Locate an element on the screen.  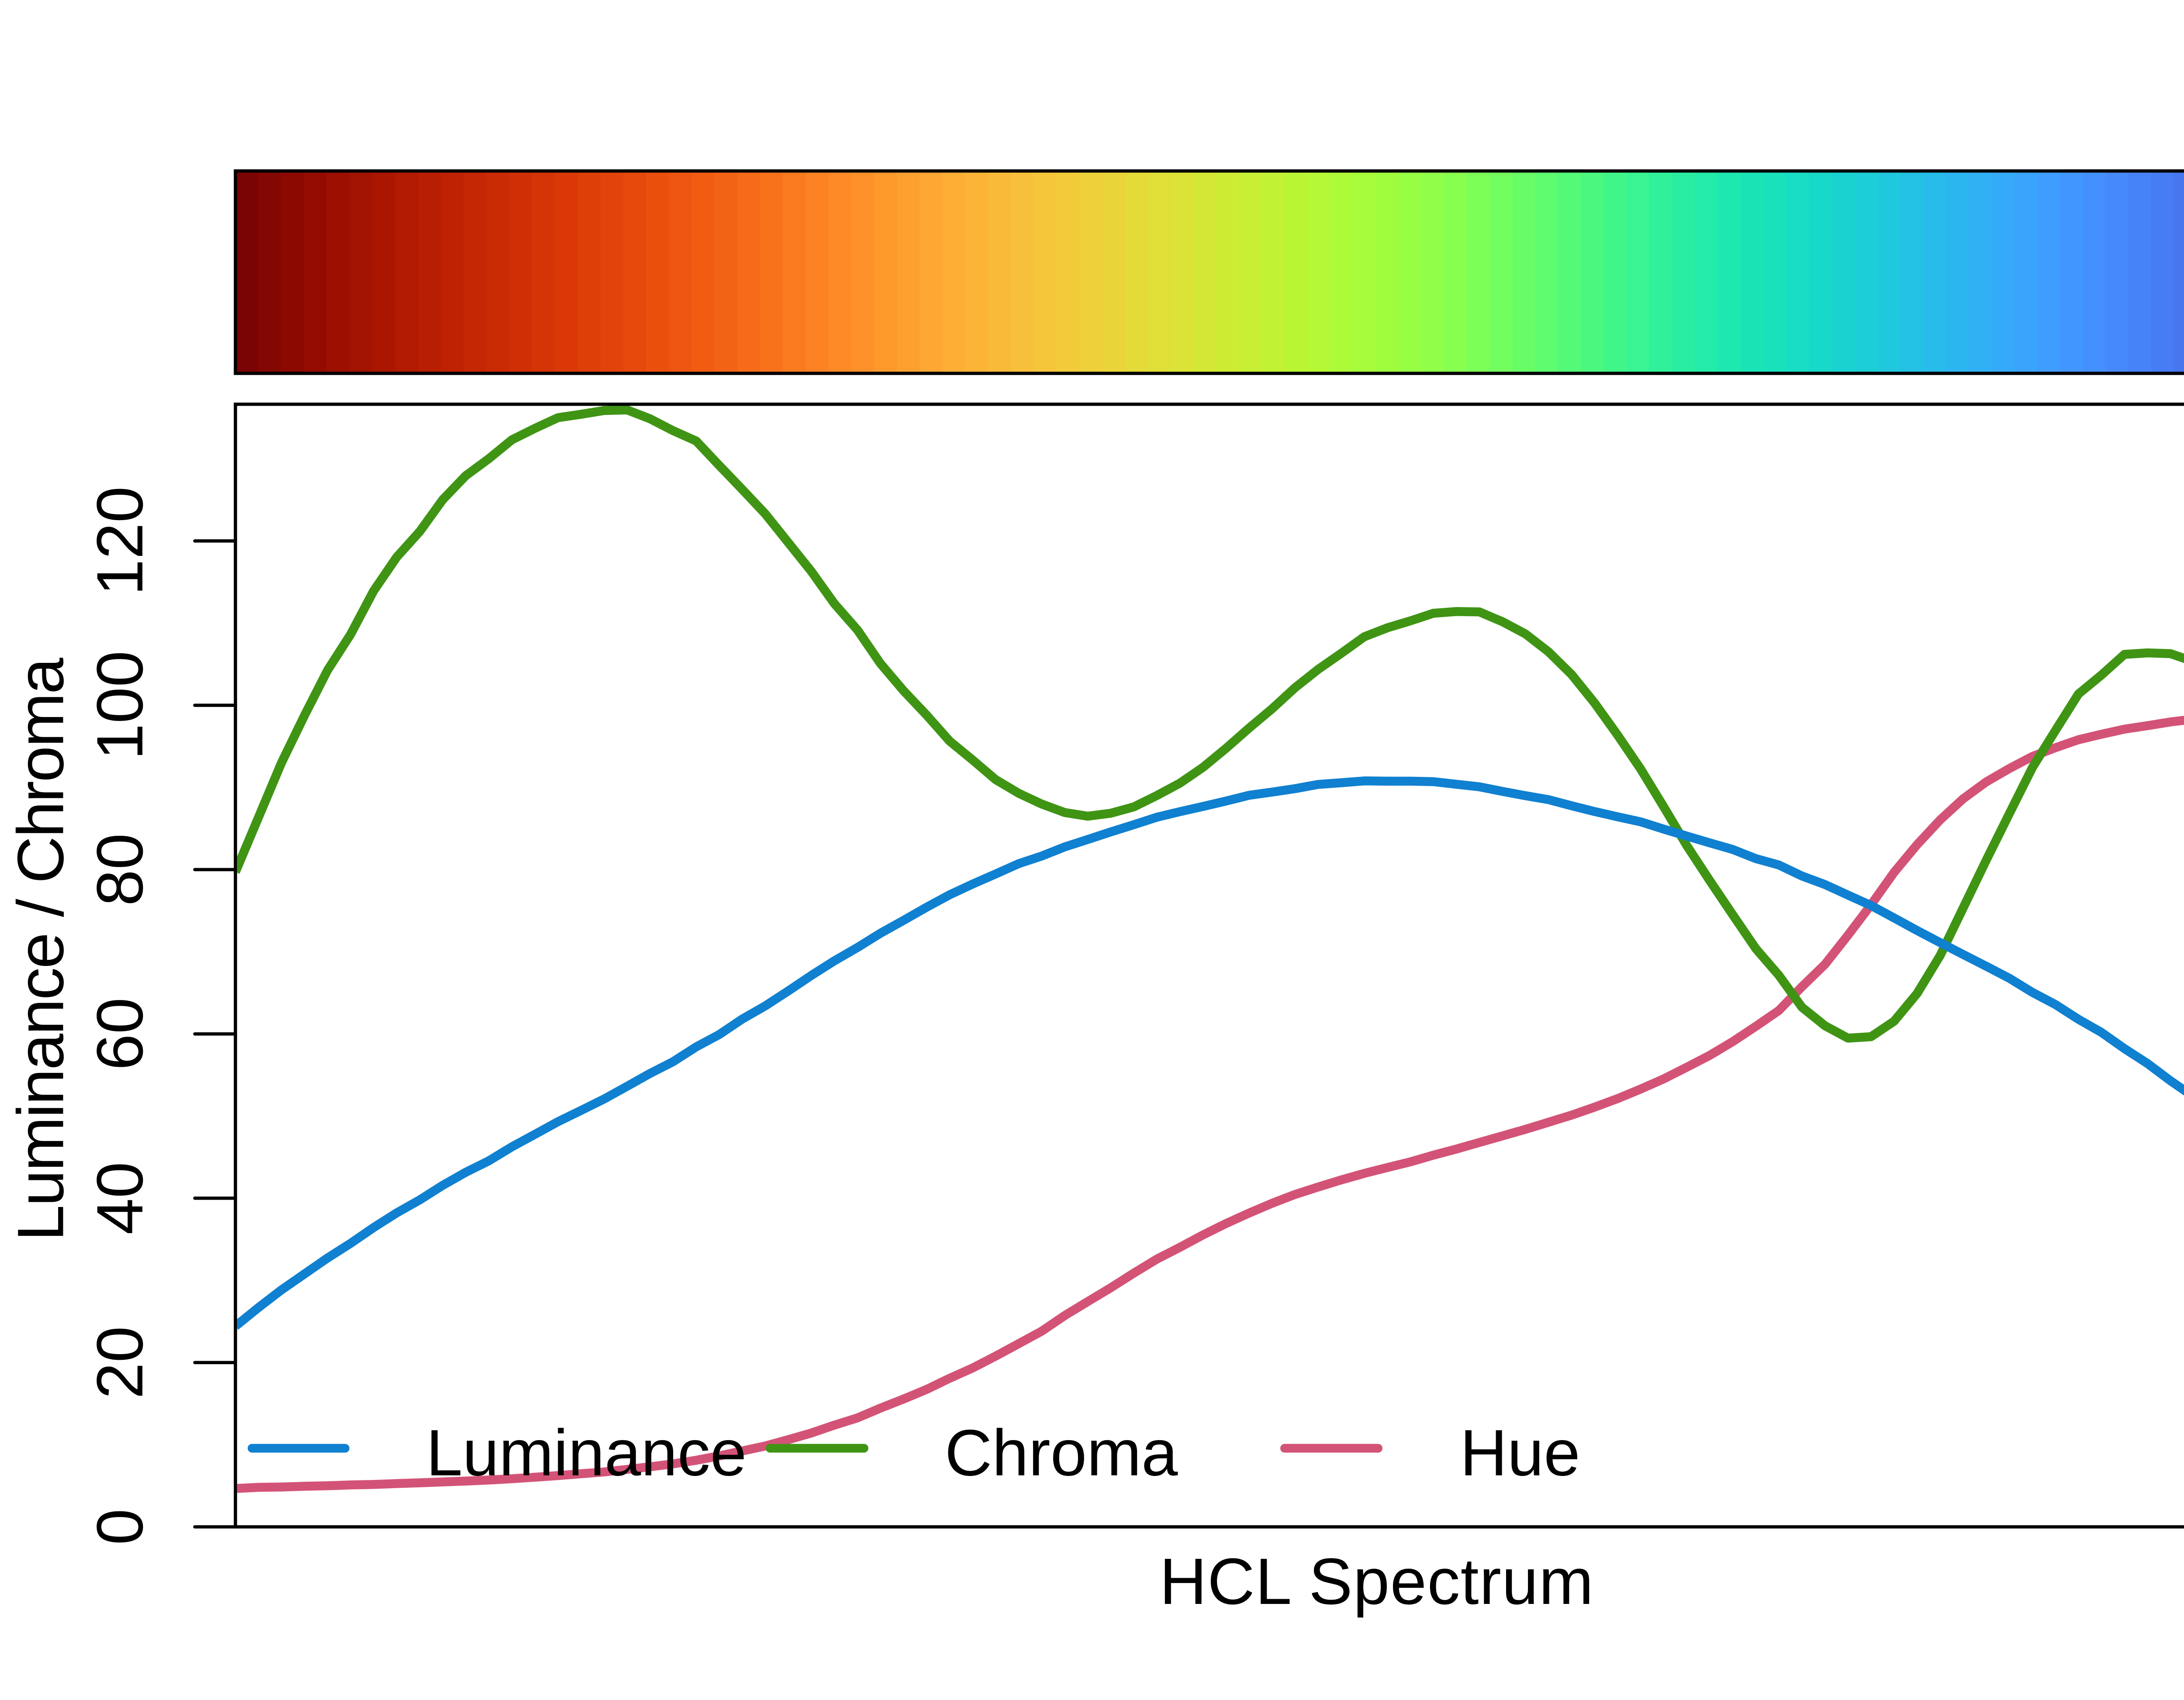
svg-text: 20 is located at coordinates (119, 1362).